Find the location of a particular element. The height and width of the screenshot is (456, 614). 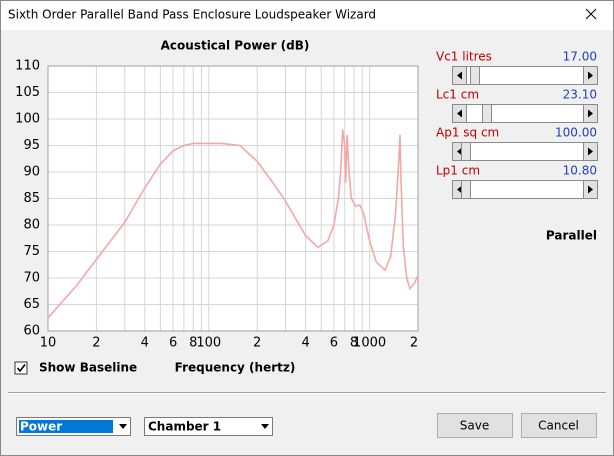

x-axis-label: Frequency (hertz) is located at coordinates (235, 368).